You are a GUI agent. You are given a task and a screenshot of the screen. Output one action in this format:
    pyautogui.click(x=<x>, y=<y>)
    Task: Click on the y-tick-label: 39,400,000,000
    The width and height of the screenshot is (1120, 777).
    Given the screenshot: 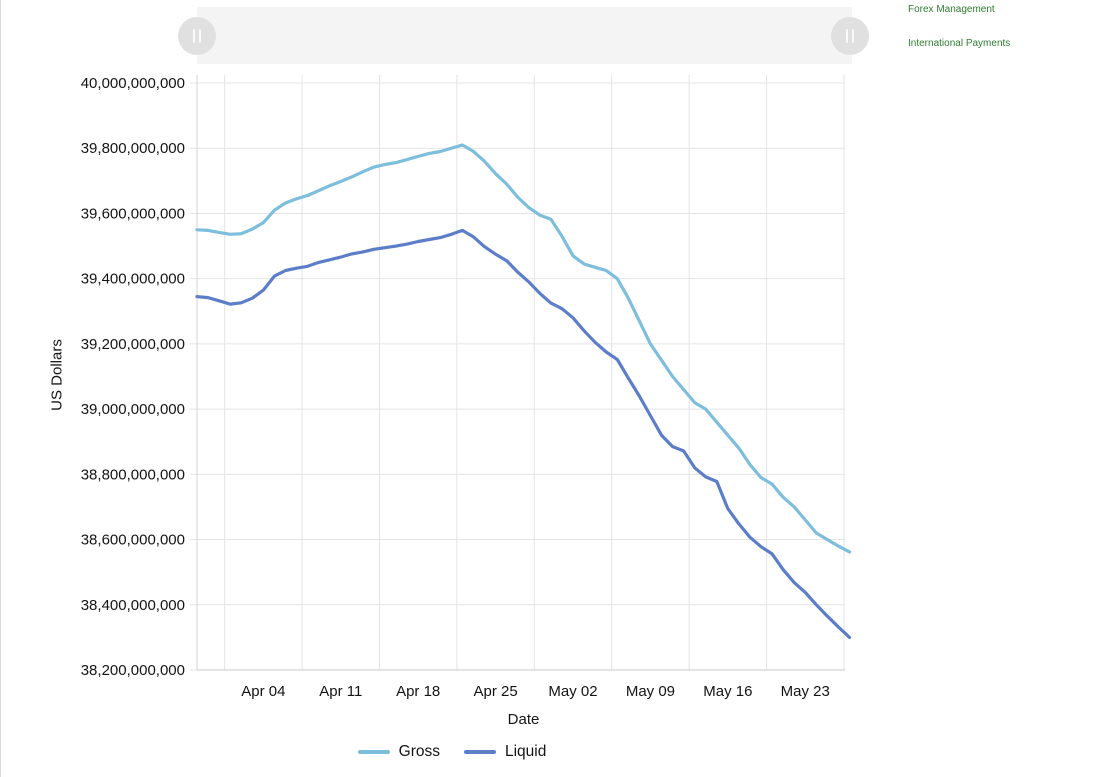 What is the action you would take?
    pyautogui.click(x=133, y=279)
    